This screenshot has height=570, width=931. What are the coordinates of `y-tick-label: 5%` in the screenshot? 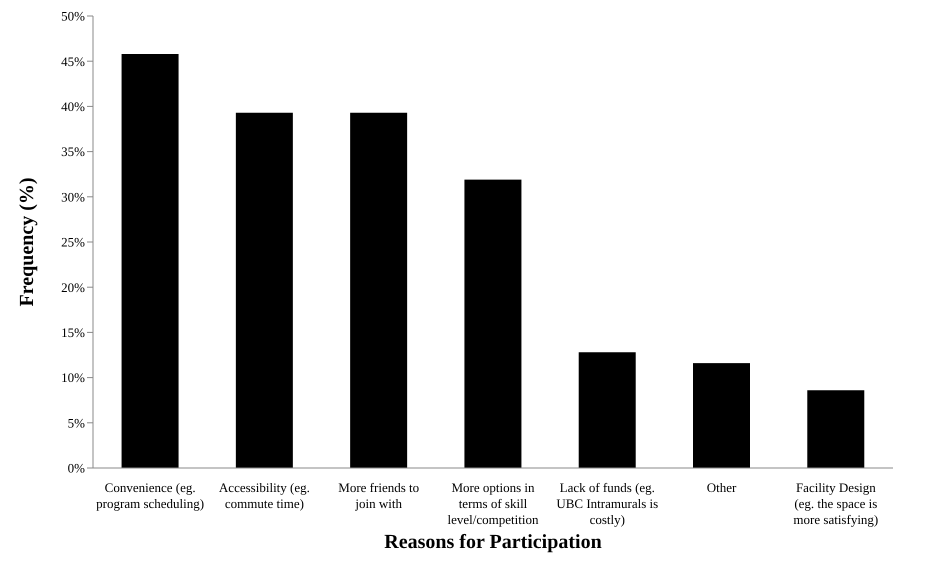 It's located at (77, 422).